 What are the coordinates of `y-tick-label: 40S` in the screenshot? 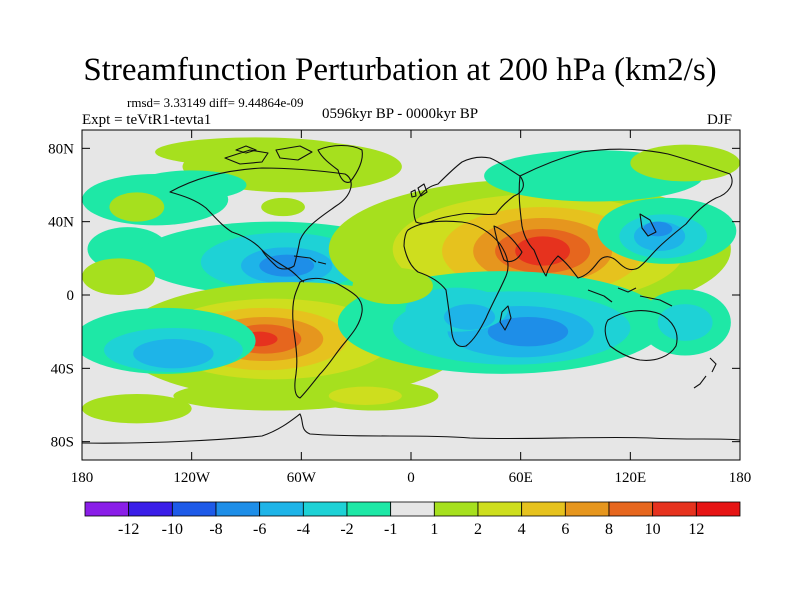 It's located at (62, 369).